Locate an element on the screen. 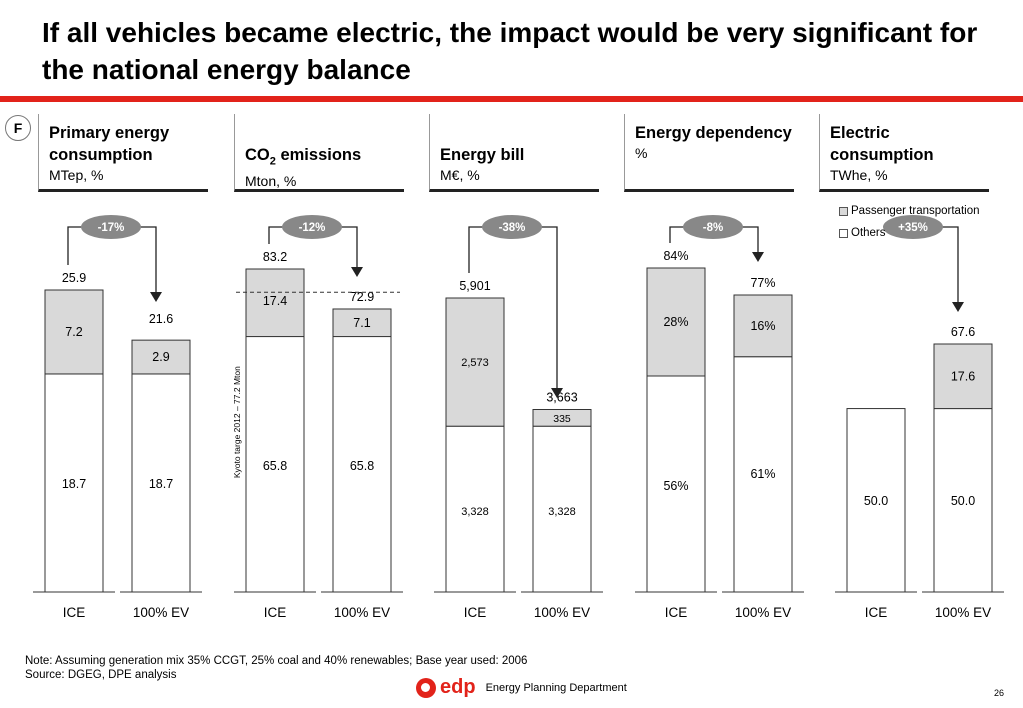  change-label: -38% is located at coordinates (512, 228).